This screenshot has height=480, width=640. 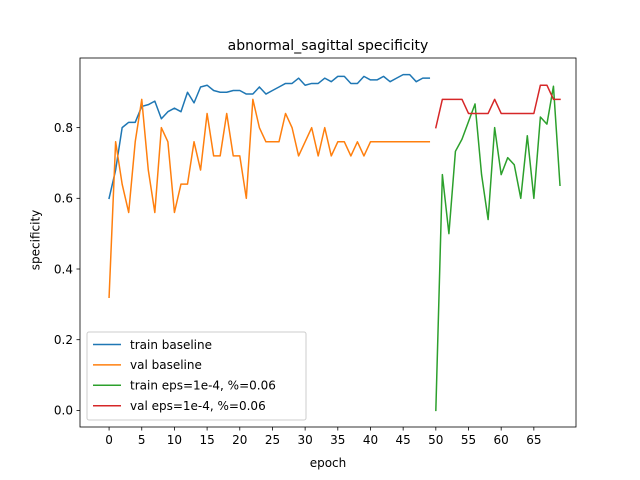 I want to click on x-tick-label-7: 35, so click(x=337, y=440).